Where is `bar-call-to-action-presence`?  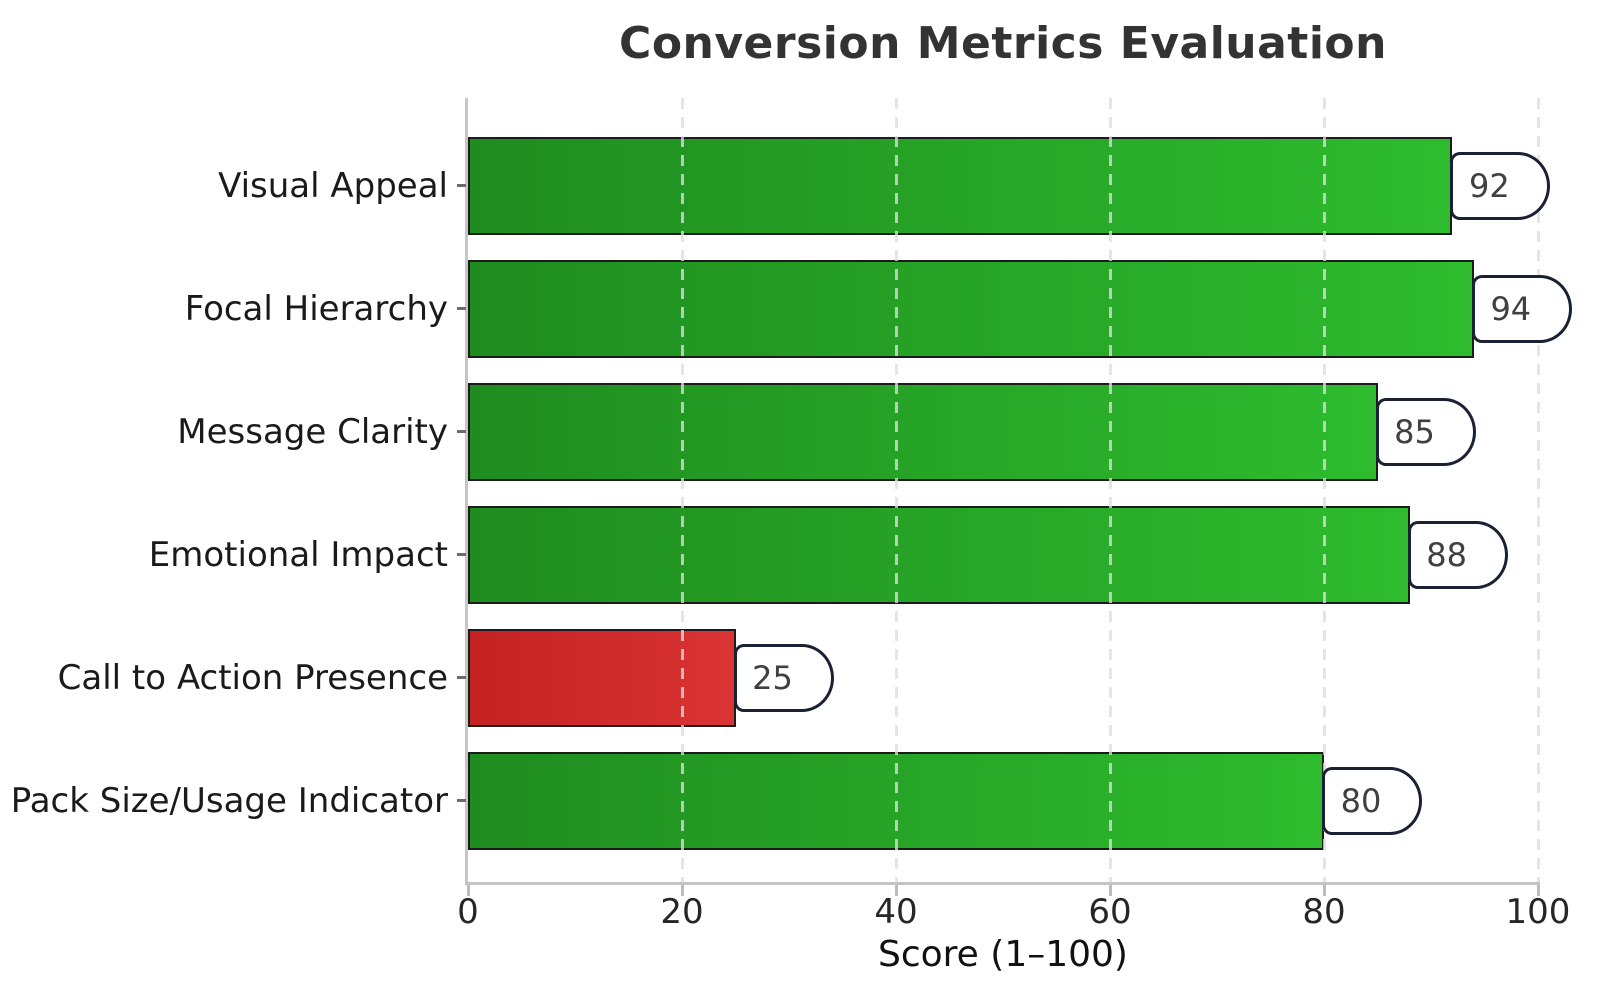
bar-call-to-action-presence is located at coordinates (602, 677).